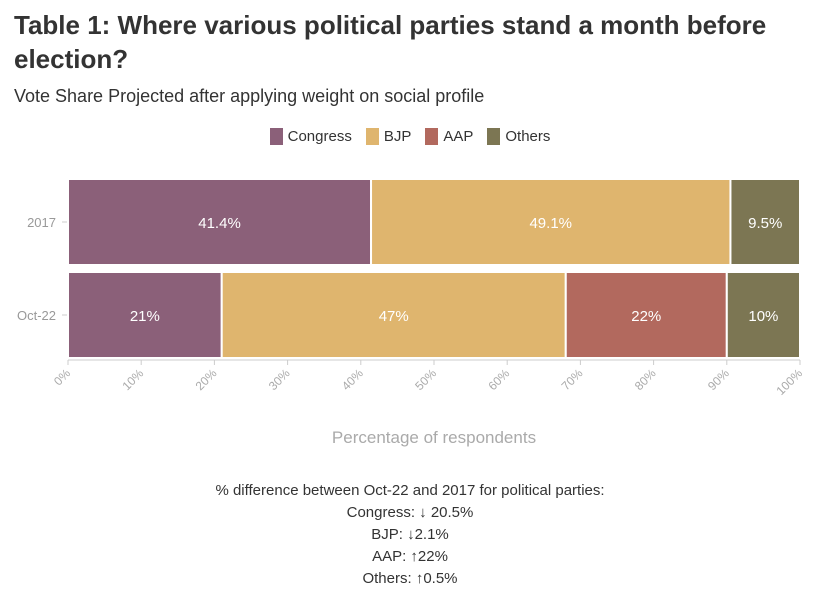 This screenshot has width=820, height=596. What do you see at coordinates (410, 556) in the screenshot?
I see `footnote-line-aap: AAP: ↑22%` at bounding box center [410, 556].